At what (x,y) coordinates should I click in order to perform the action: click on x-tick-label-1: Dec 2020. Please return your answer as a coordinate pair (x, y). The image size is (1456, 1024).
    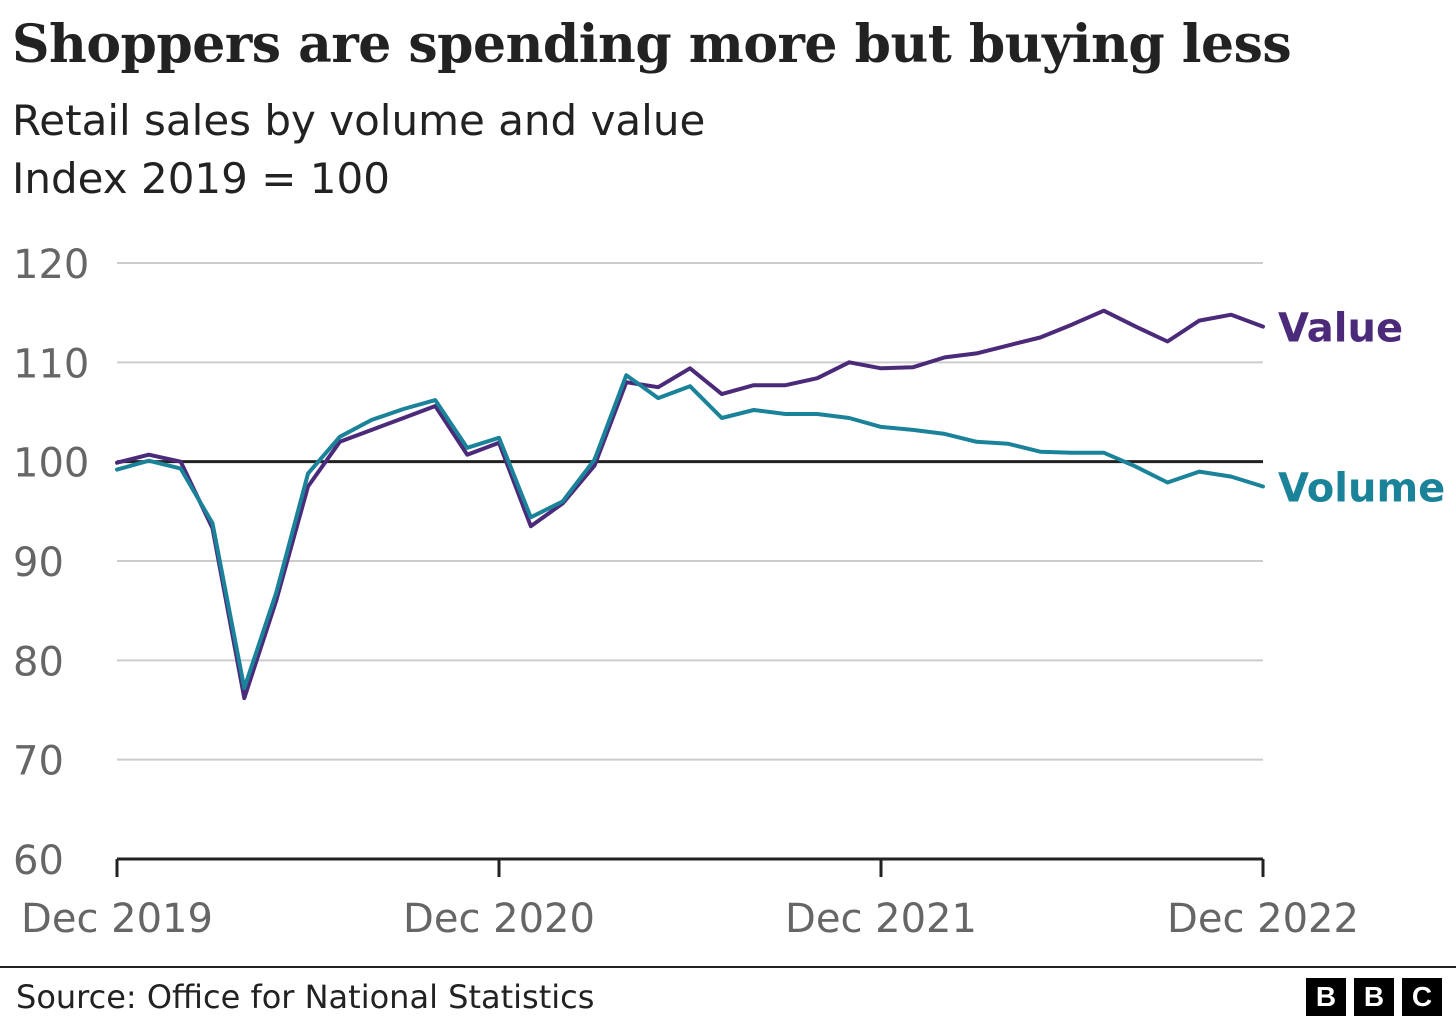
    Looking at the image, I should click on (499, 919).